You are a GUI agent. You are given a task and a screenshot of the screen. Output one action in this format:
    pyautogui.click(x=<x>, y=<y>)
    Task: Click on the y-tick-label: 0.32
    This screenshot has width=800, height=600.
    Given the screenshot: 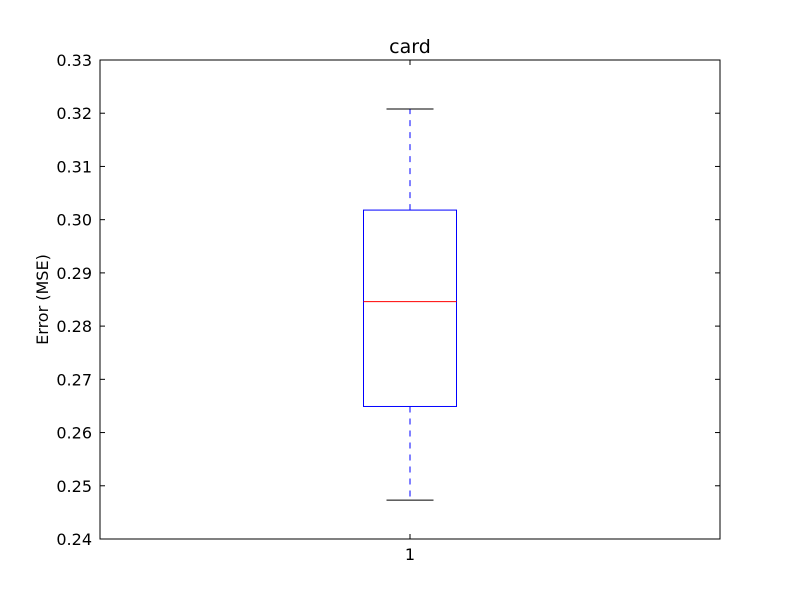 What is the action you would take?
    pyautogui.click(x=74, y=113)
    